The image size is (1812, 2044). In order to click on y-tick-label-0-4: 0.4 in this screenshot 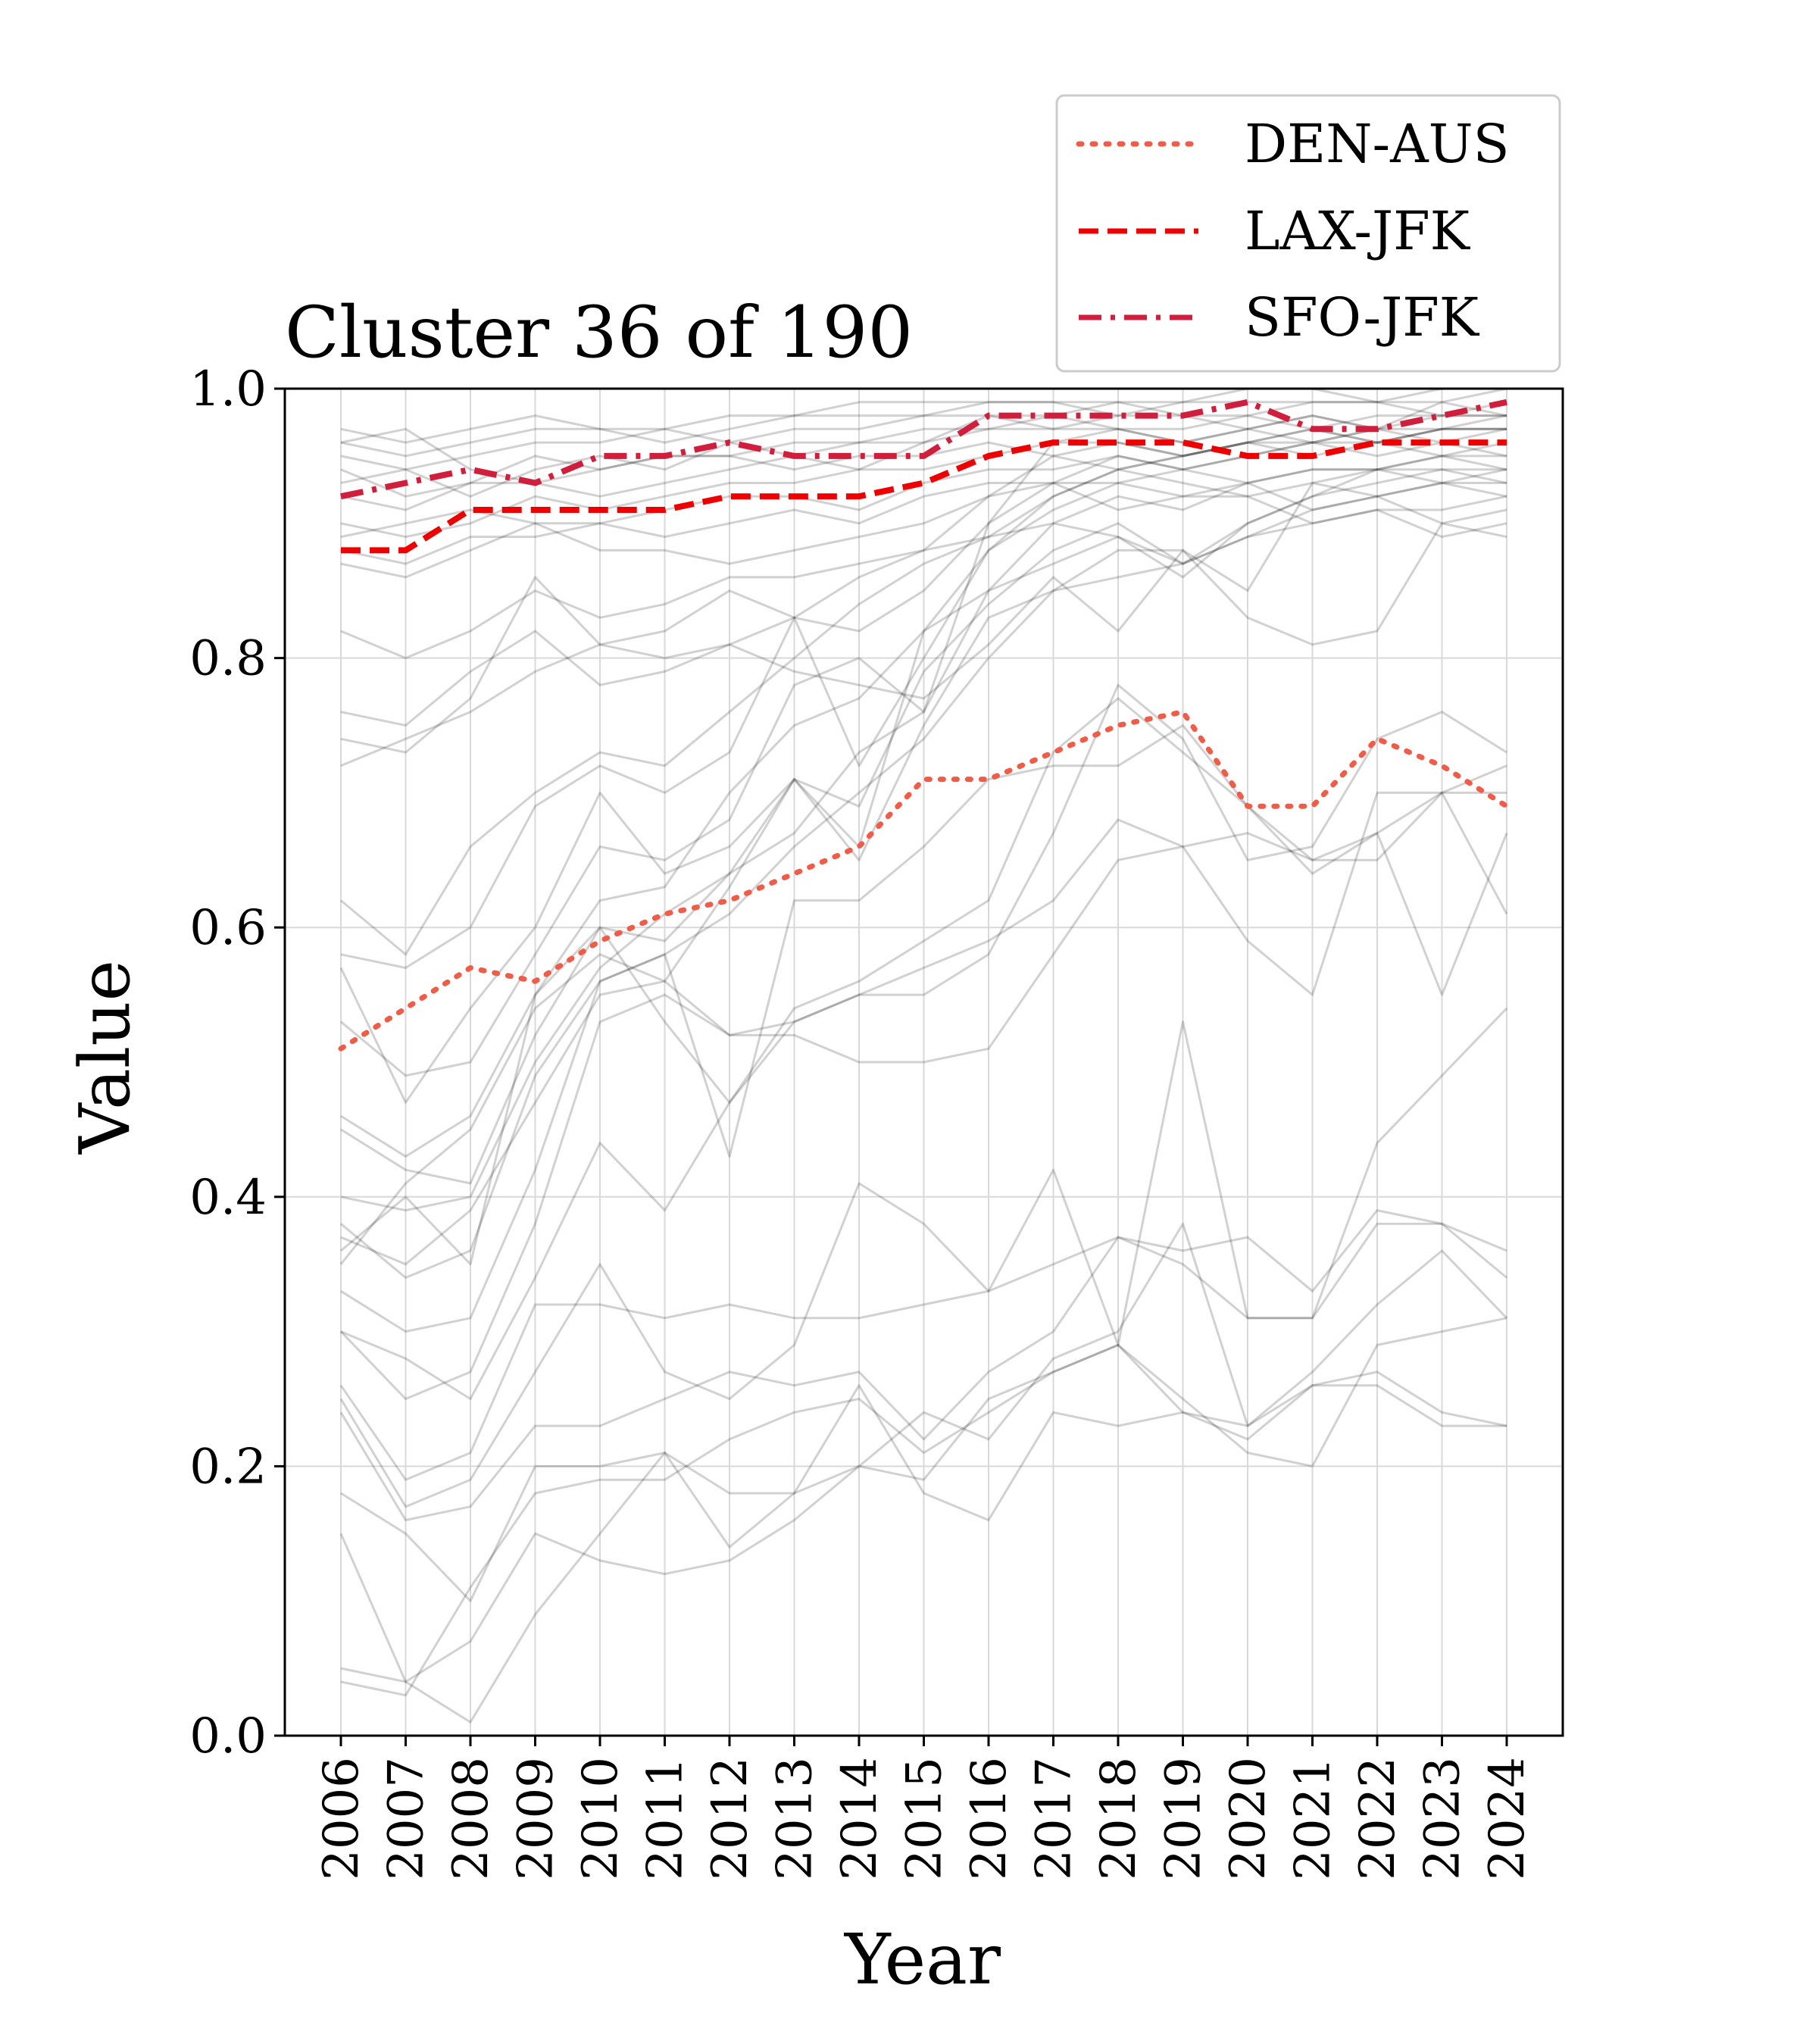, I will do `click(228, 1198)`.